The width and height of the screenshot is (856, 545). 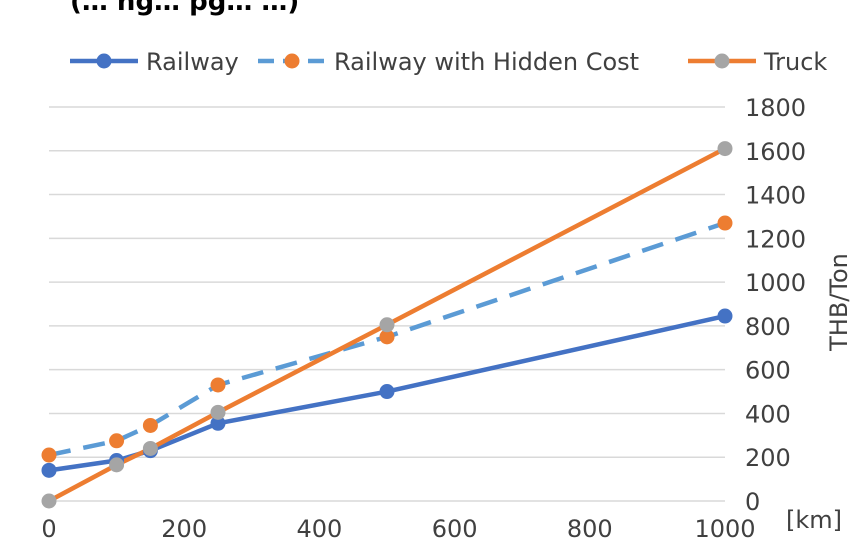 I want to click on y-axis-ticks: 0 200 400 600 800 1000 1200 1400 1600 1800, so click(x=775, y=305).